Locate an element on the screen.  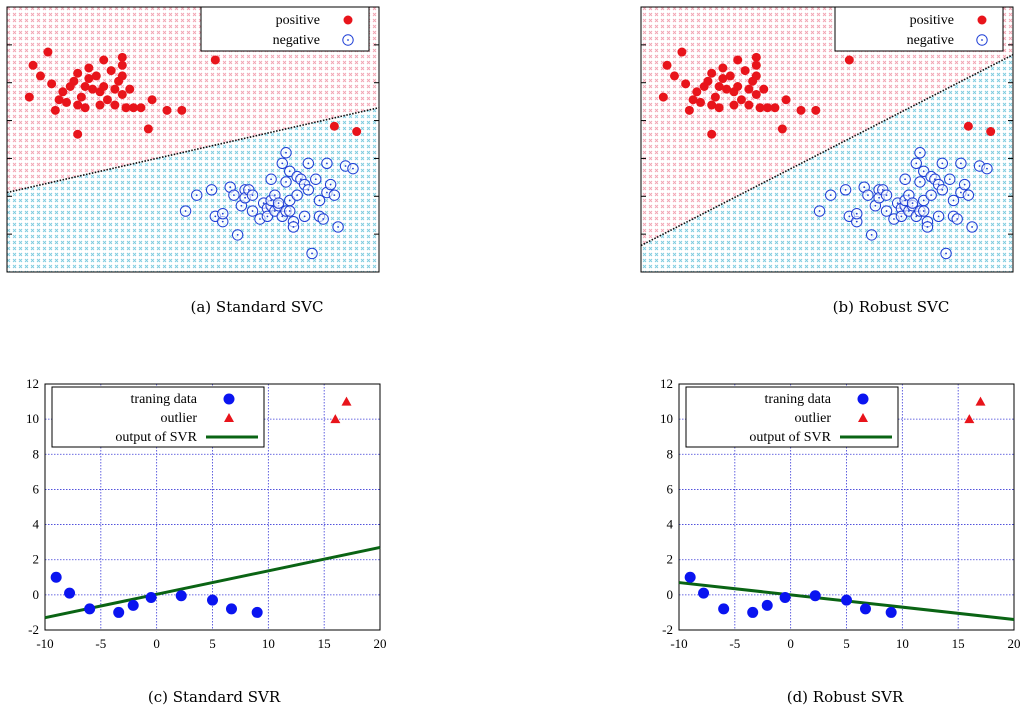
y-tick-label: -2 is located at coordinates (667, 629).